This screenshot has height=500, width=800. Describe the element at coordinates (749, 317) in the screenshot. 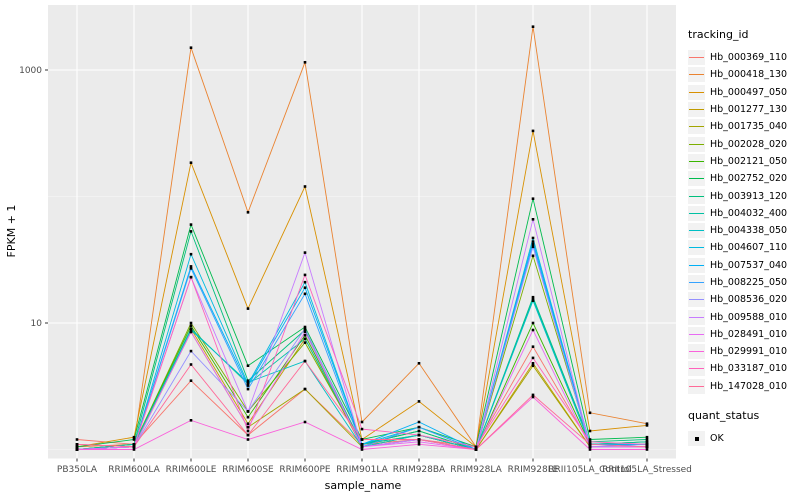

I see `legend-item-label: Hb_009588_010` at that location.